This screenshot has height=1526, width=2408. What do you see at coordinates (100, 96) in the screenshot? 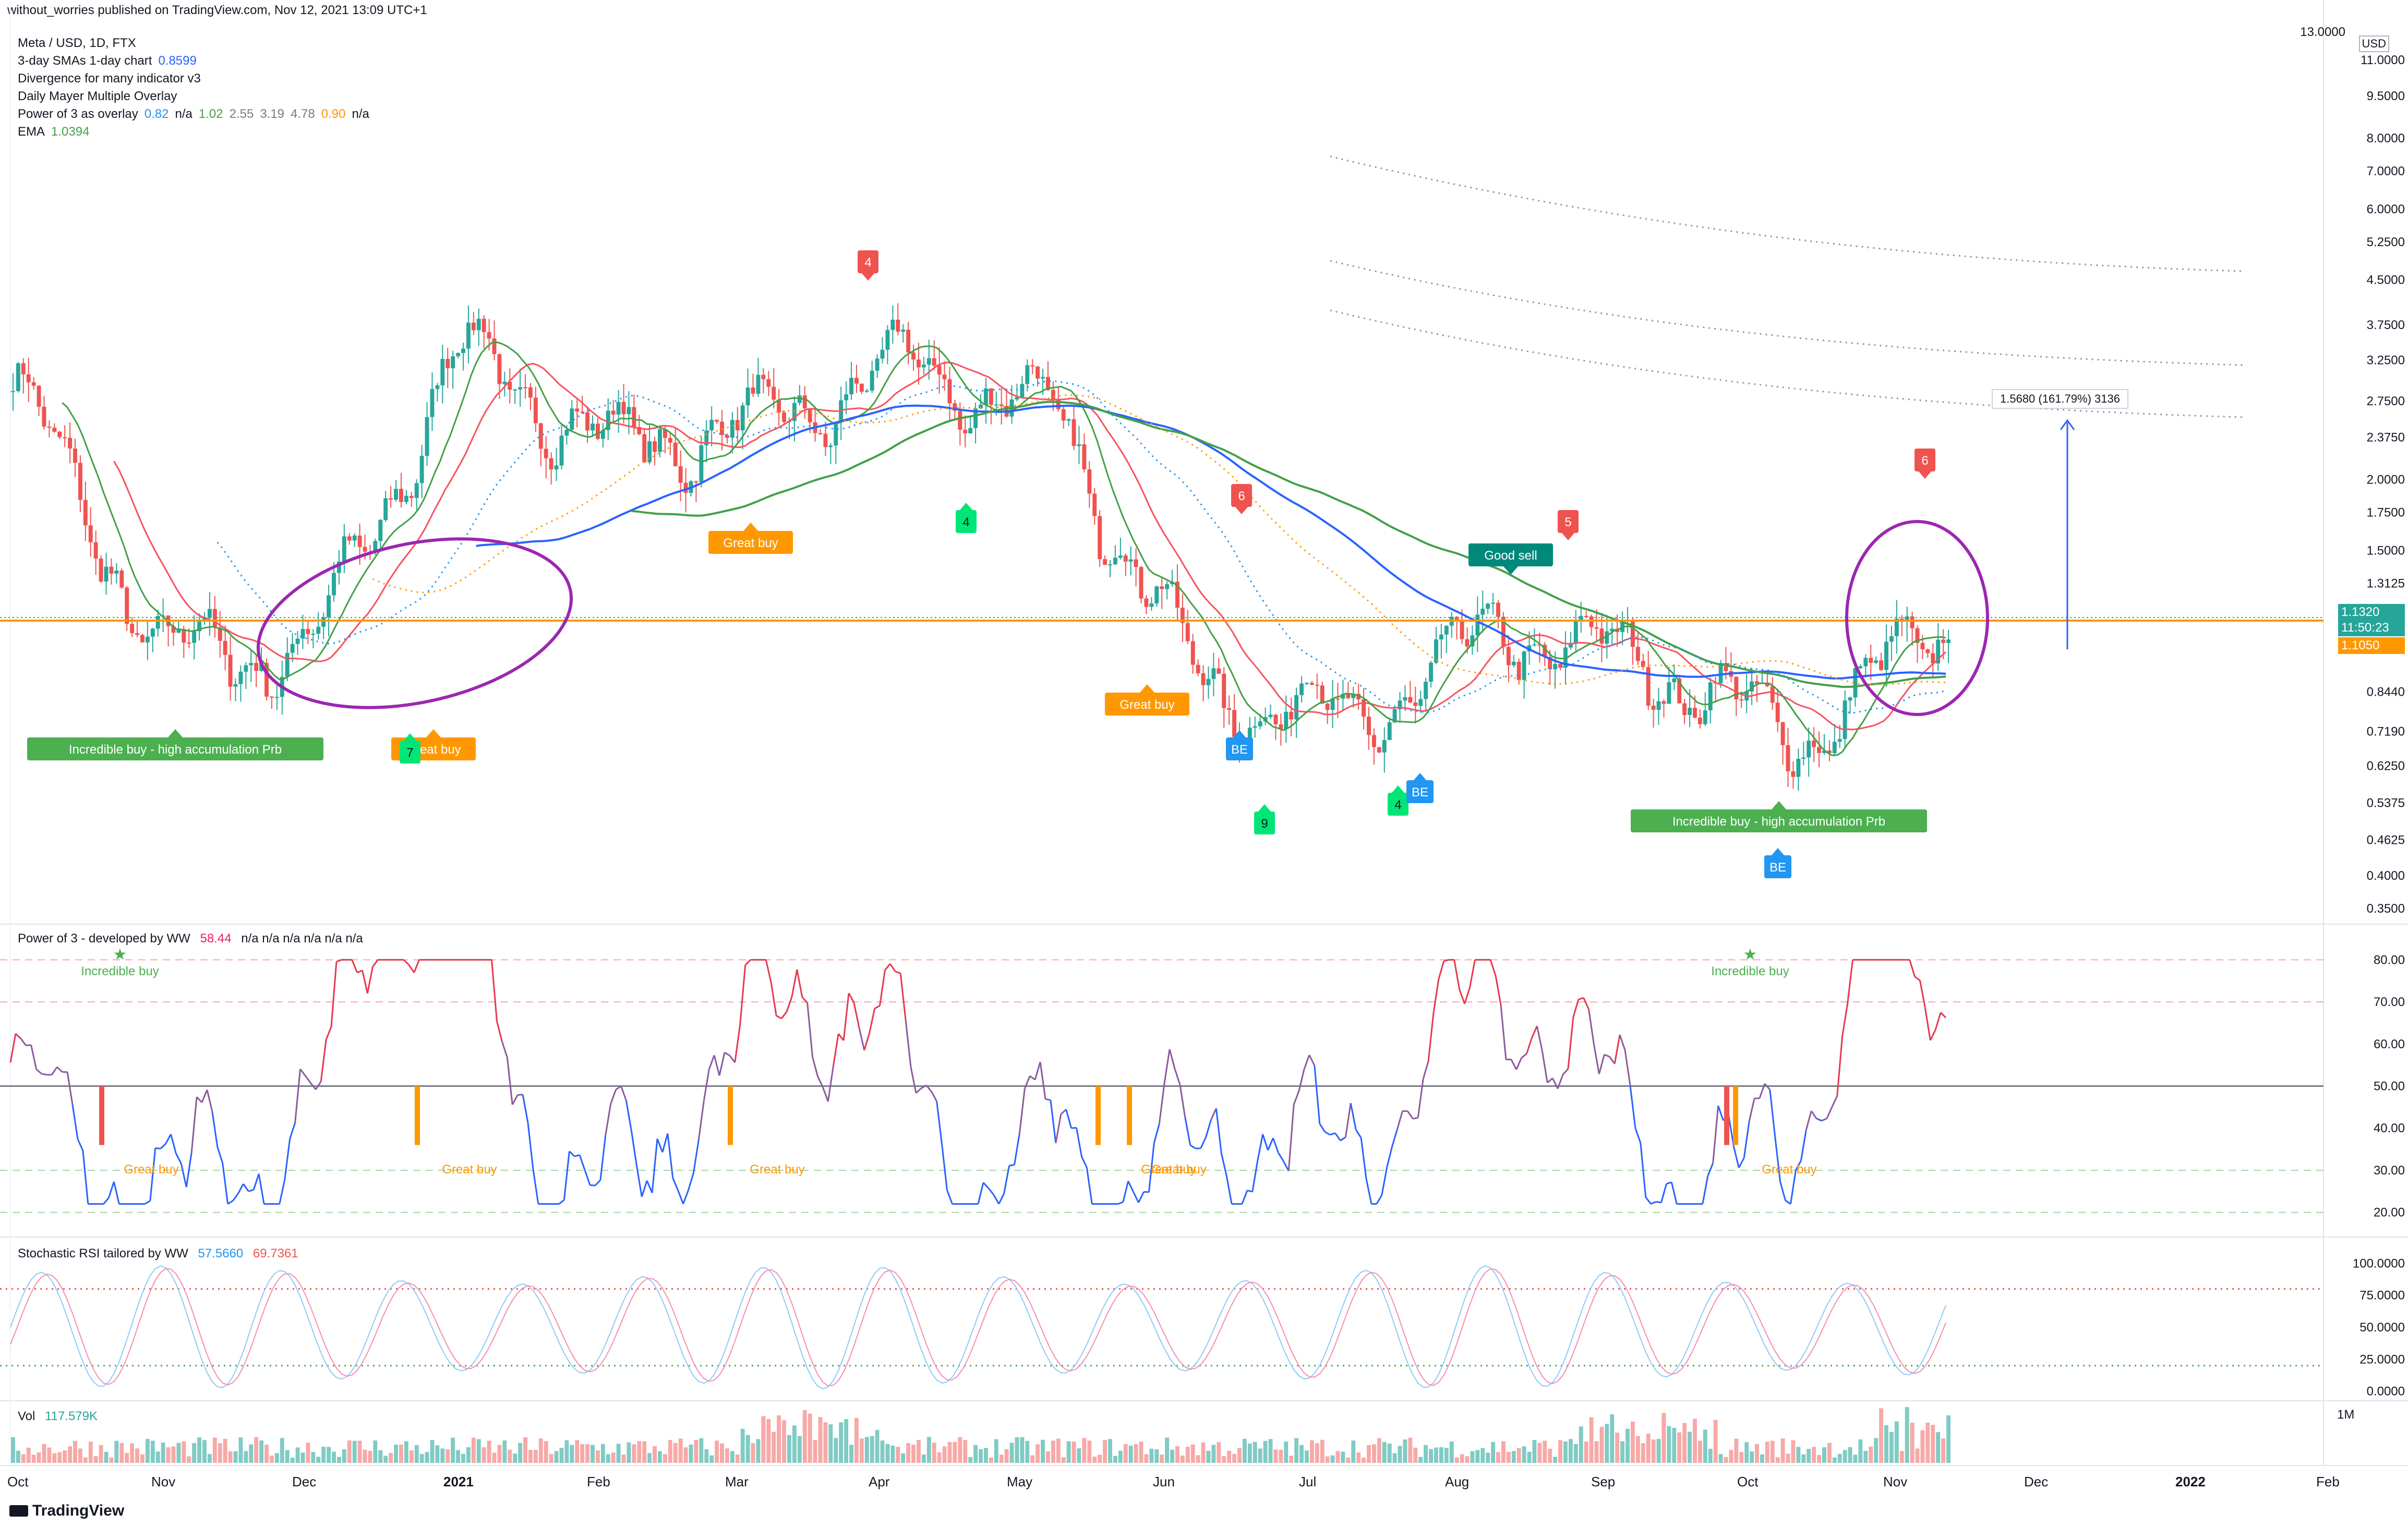
I see `legend-item: Daily Mayer Multiple Overlay` at bounding box center [100, 96].